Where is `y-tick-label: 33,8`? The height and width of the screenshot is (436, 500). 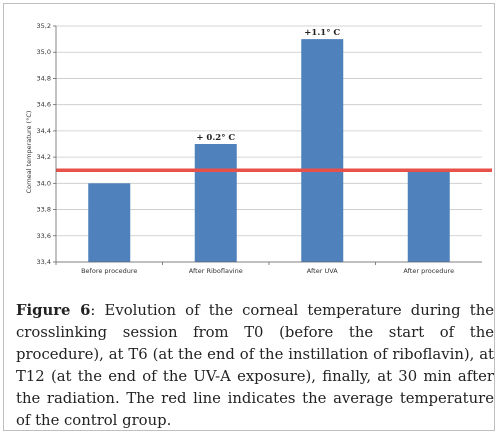
y-tick-label: 33,8 is located at coordinates (44, 210).